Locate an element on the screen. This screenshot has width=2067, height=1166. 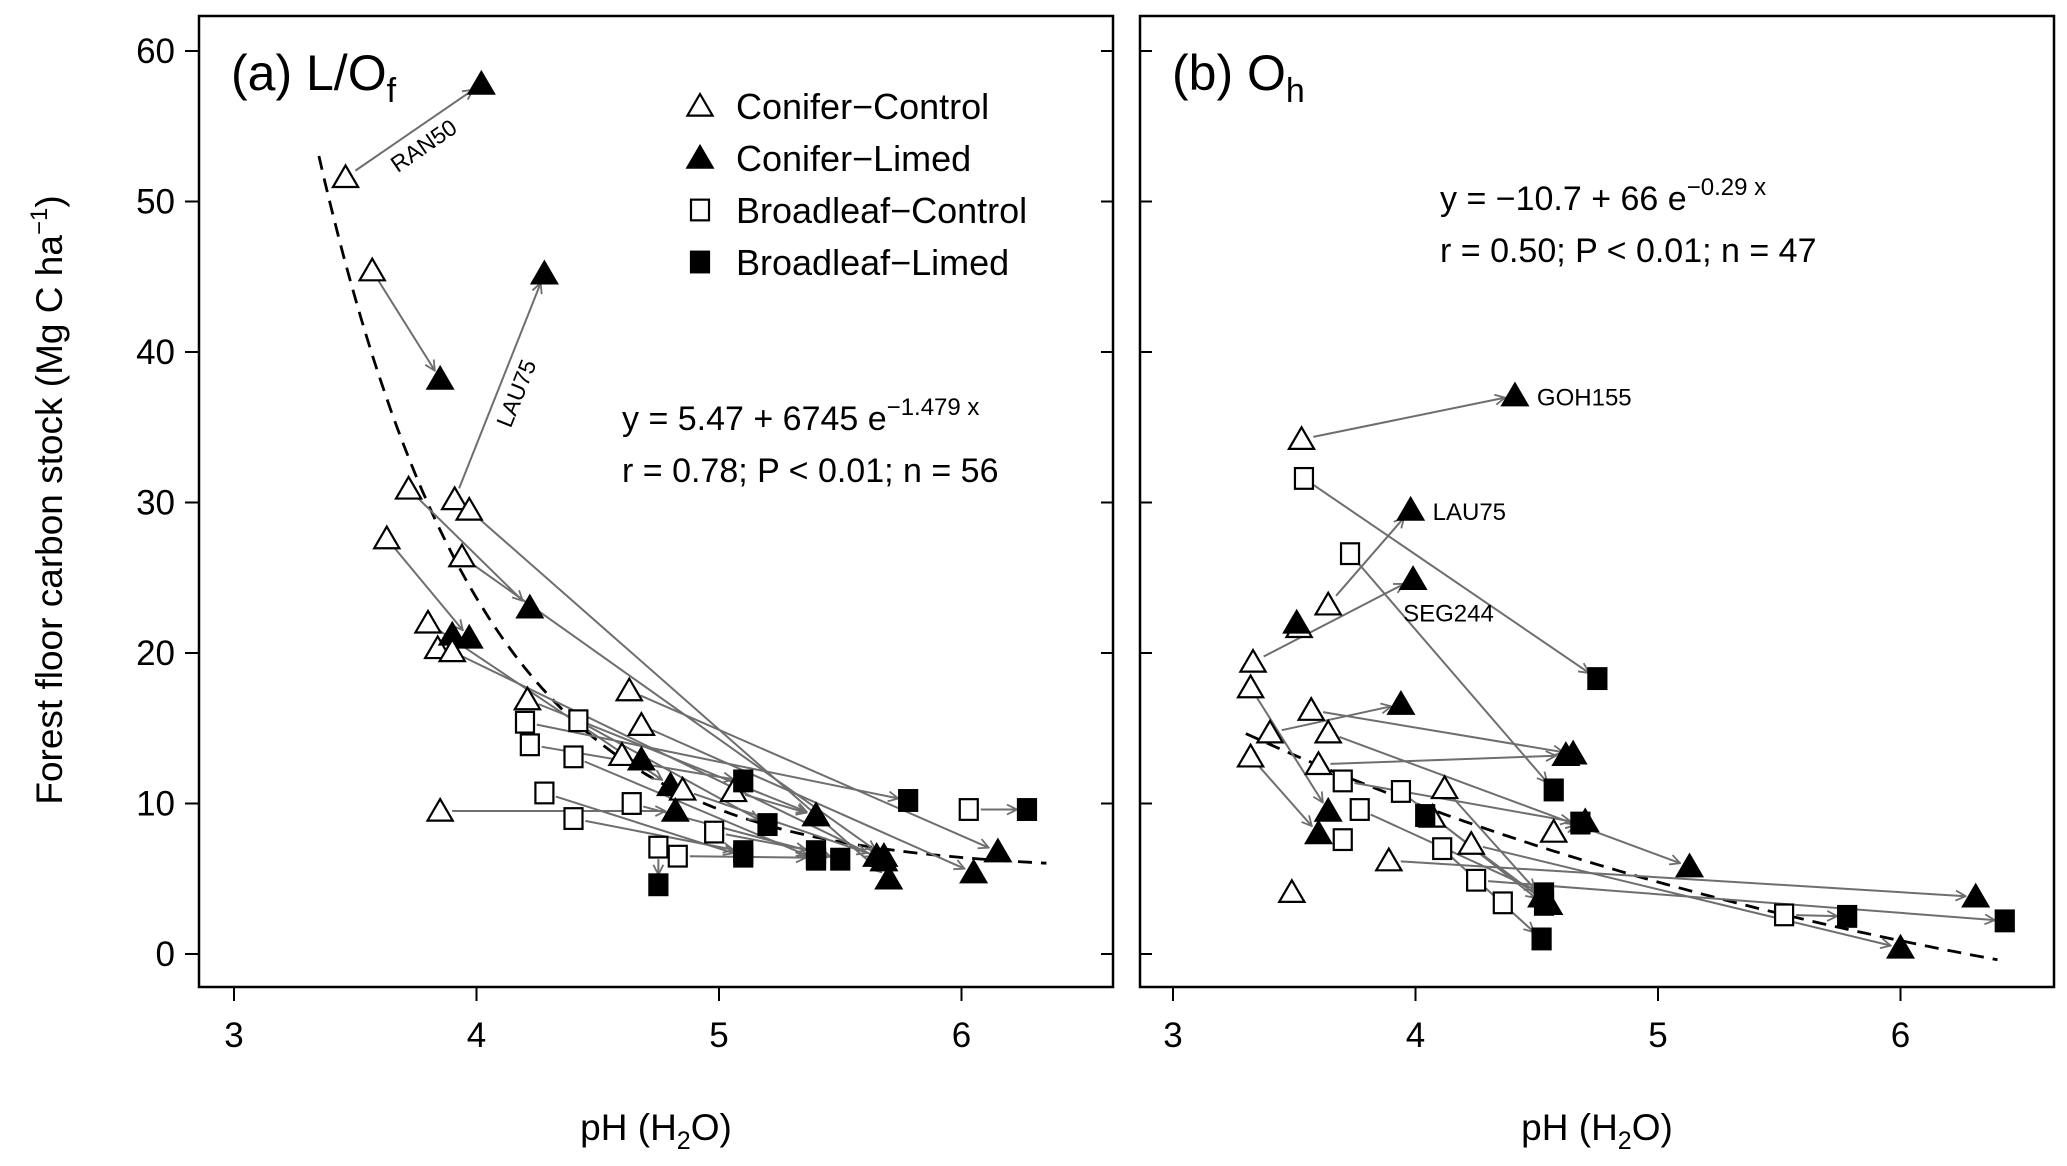
fit-statistics: r = 0.50; P < 0.01; n = 47 is located at coordinates (1628, 251).